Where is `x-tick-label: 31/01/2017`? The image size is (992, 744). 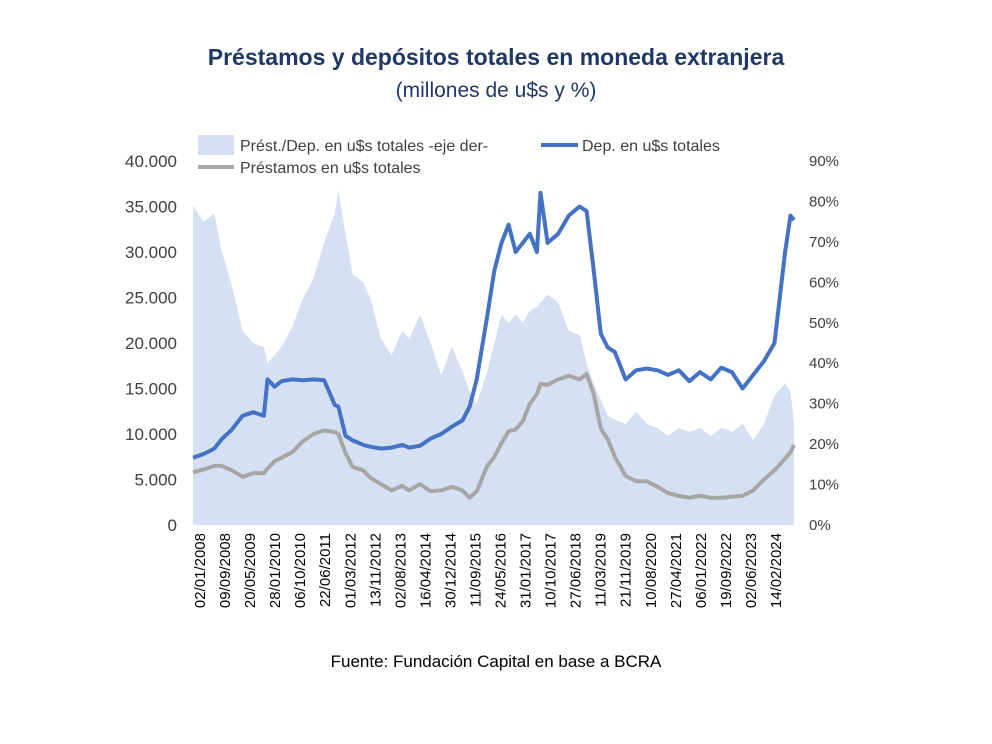
x-tick-label: 31/01/2017 is located at coordinates (526, 570).